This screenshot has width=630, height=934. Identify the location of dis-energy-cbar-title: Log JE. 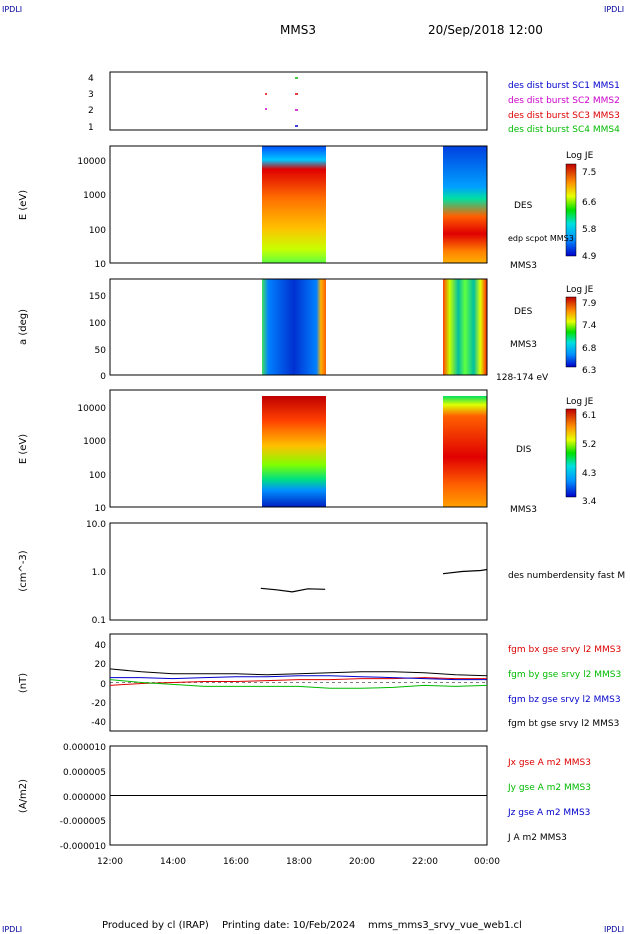
(580, 402).